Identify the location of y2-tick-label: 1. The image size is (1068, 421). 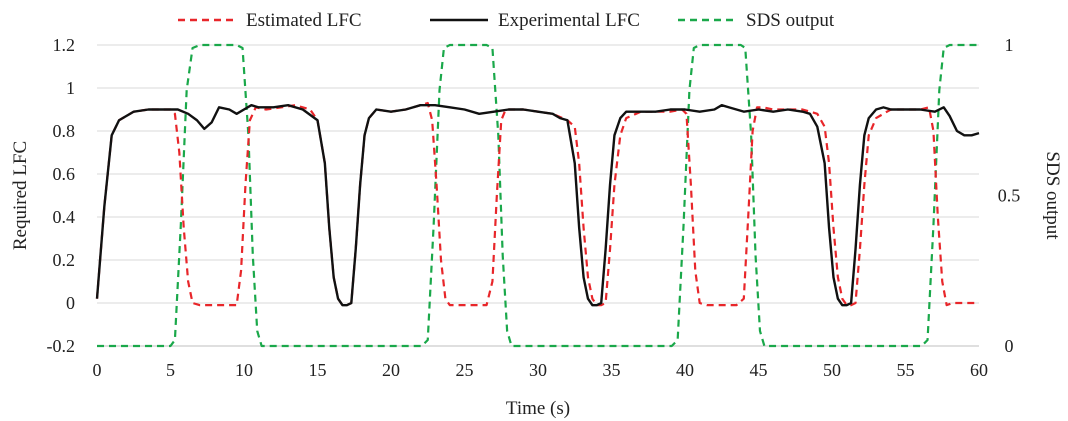
(1009, 45).